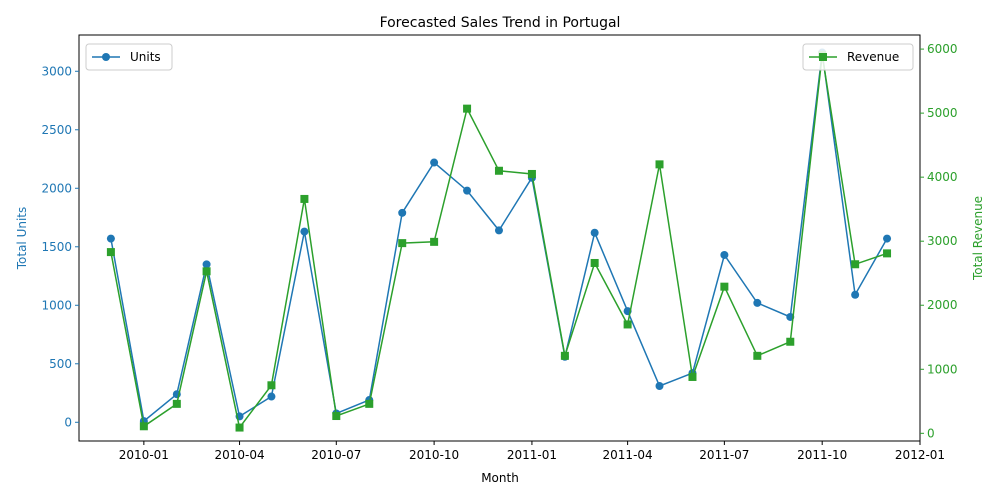  I want to click on x-tick-label: 2011-07, so click(724, 455).